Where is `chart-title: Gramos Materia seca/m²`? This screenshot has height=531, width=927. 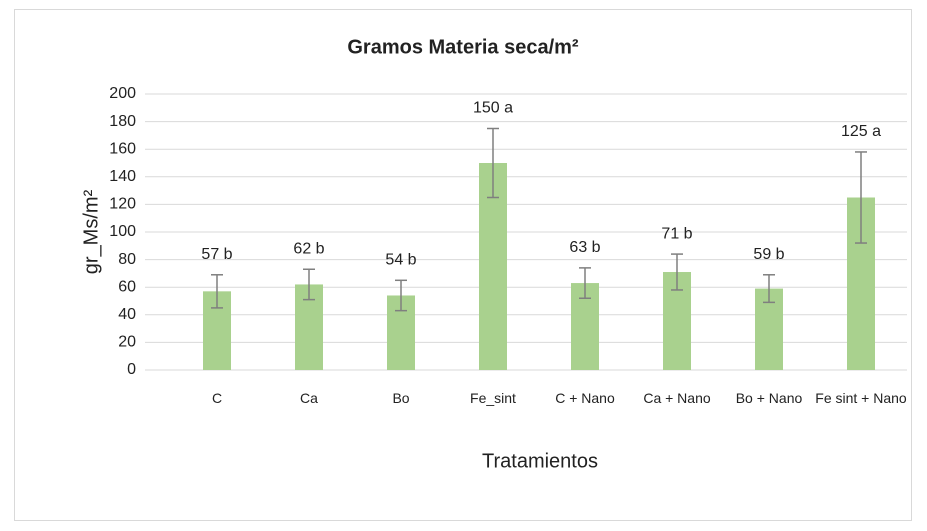
chart-title: Gramos Materia seca/m² is located at coordinates (463, 47).